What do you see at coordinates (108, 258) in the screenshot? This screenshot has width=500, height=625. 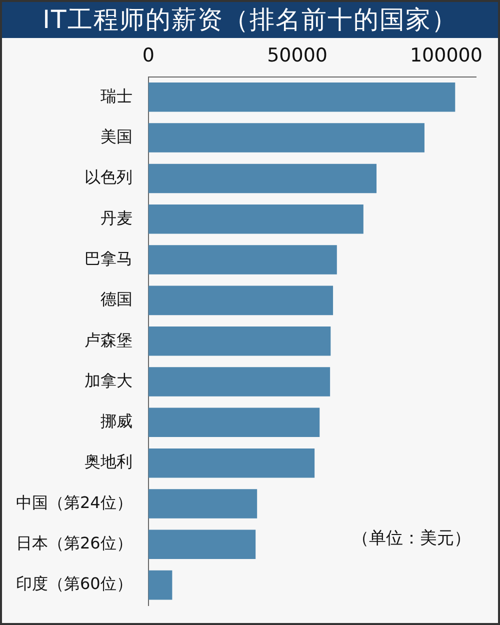 I see `y-tick-label: 巴拿马` at bounding box center [108, 258].